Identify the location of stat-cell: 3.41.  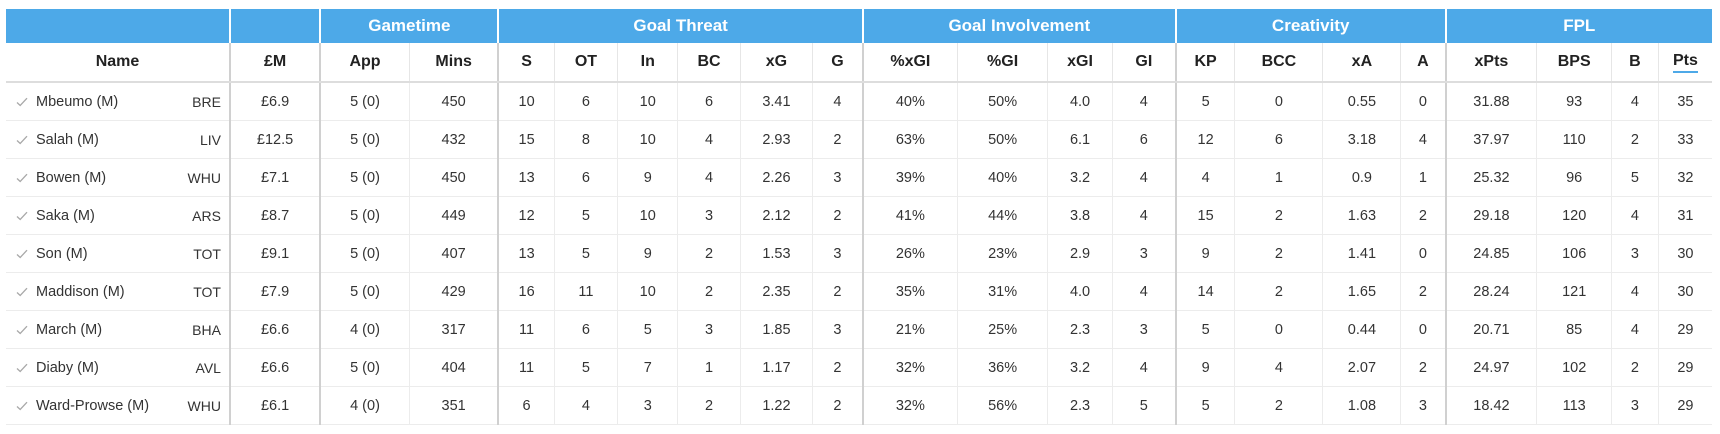
(776, 101).